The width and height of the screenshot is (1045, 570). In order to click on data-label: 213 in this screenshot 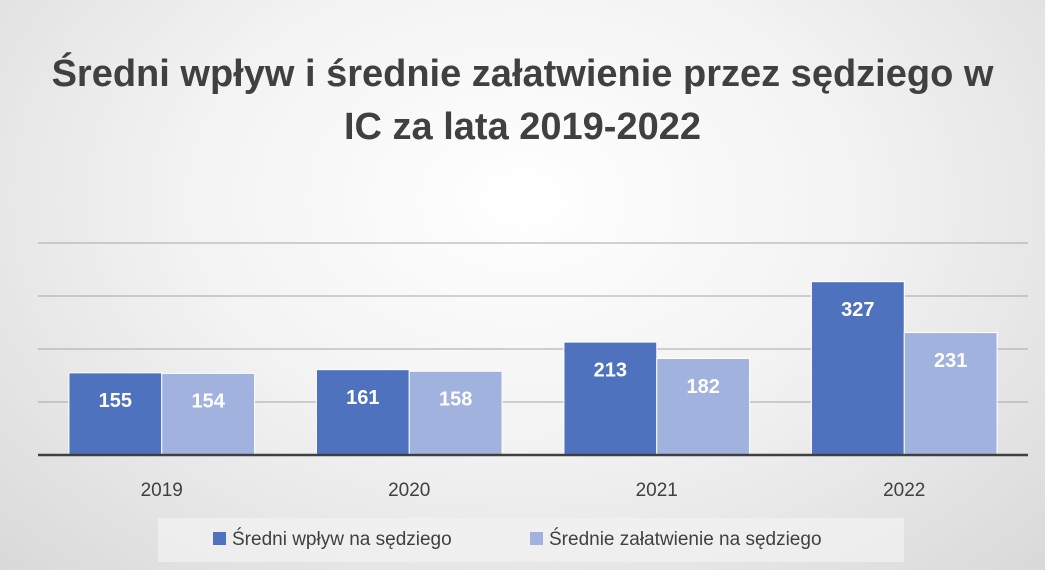, I will do `click(610, 370)`.